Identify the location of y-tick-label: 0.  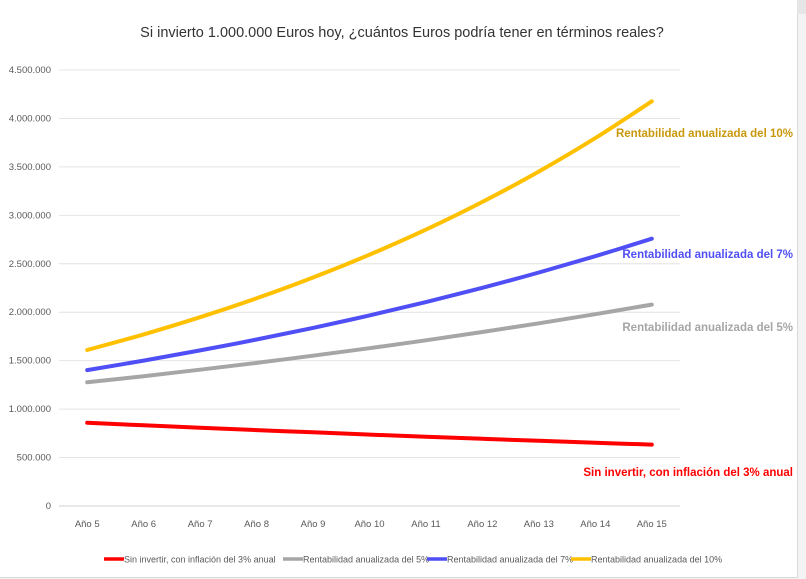
(48, 506).